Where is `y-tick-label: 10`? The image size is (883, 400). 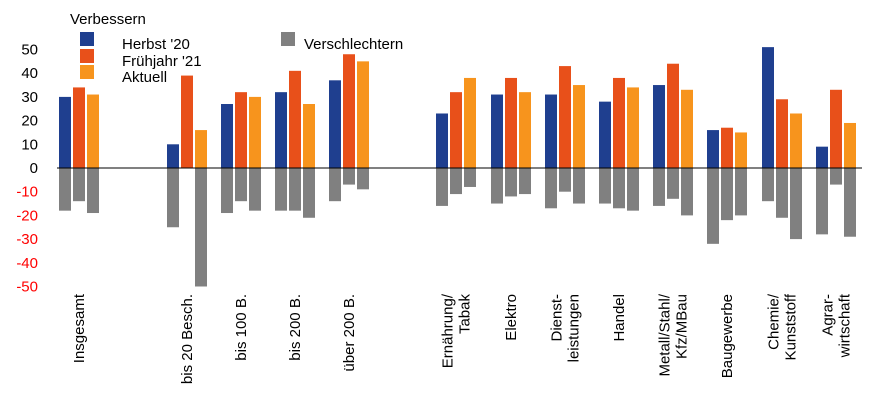
y-tick-label: 10 is located at coordinates (29, 144).